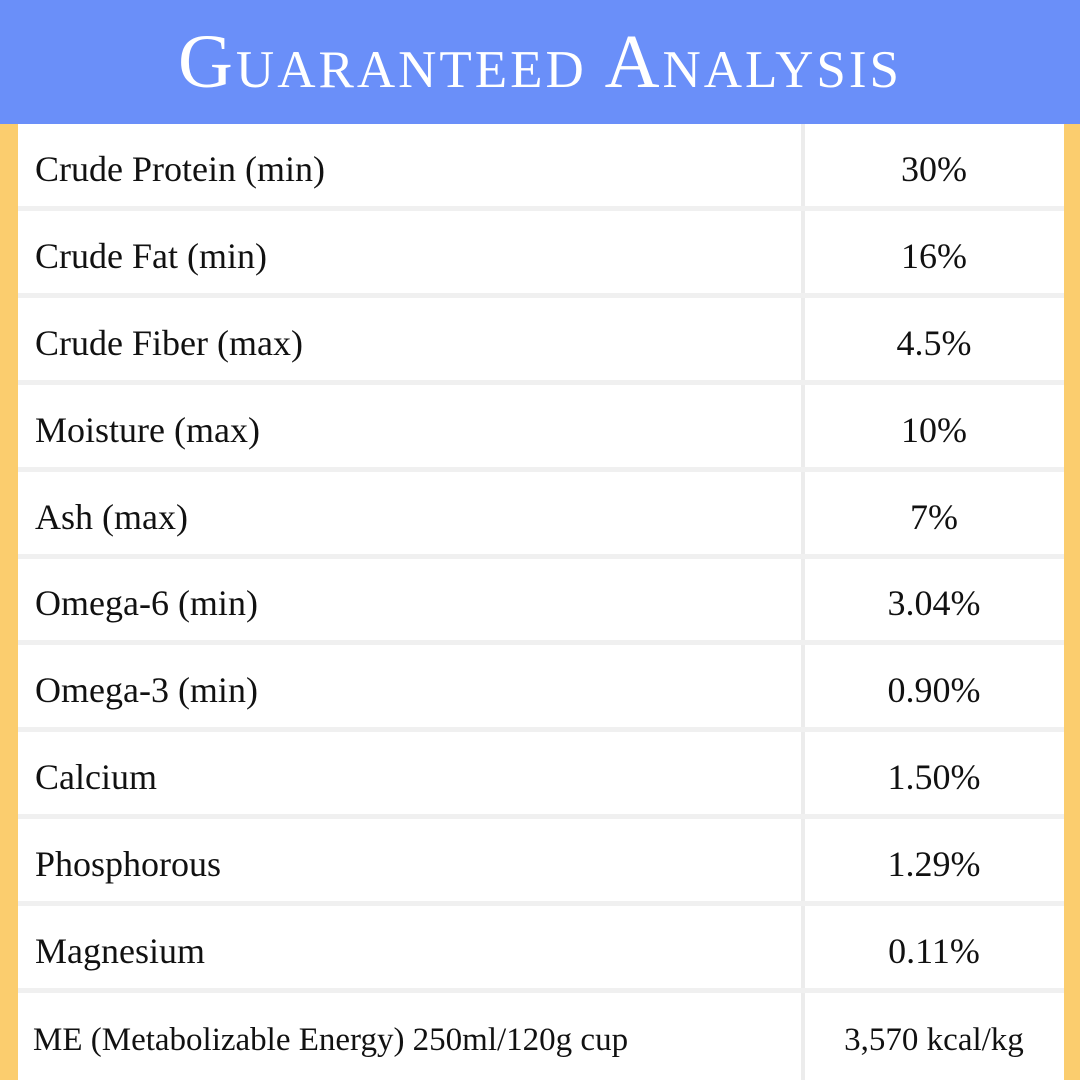  I want to click on nutrient-value: 4.5%, so click(934, 342).